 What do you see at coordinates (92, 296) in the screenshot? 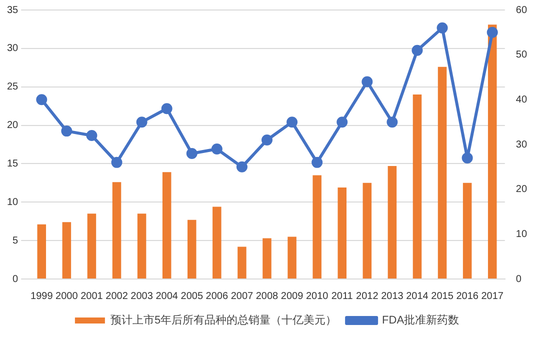
I see `x-tick-label: 2001` at bounding box center [92, 296].